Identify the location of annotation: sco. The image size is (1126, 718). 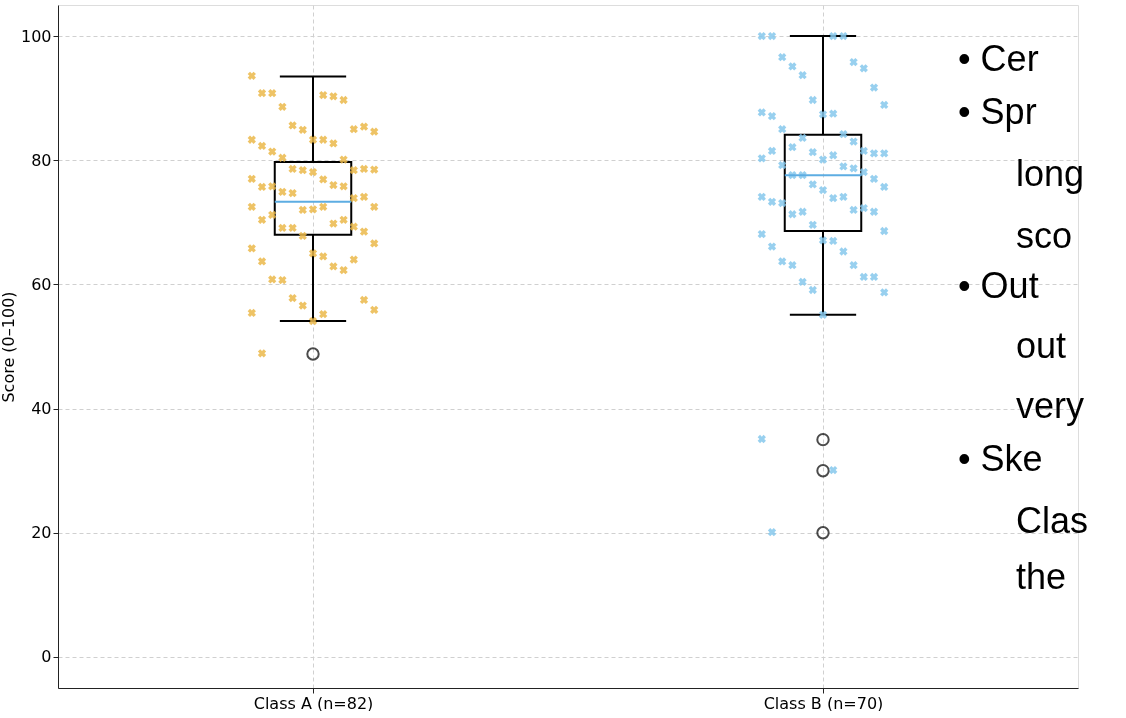
(1044, 235).